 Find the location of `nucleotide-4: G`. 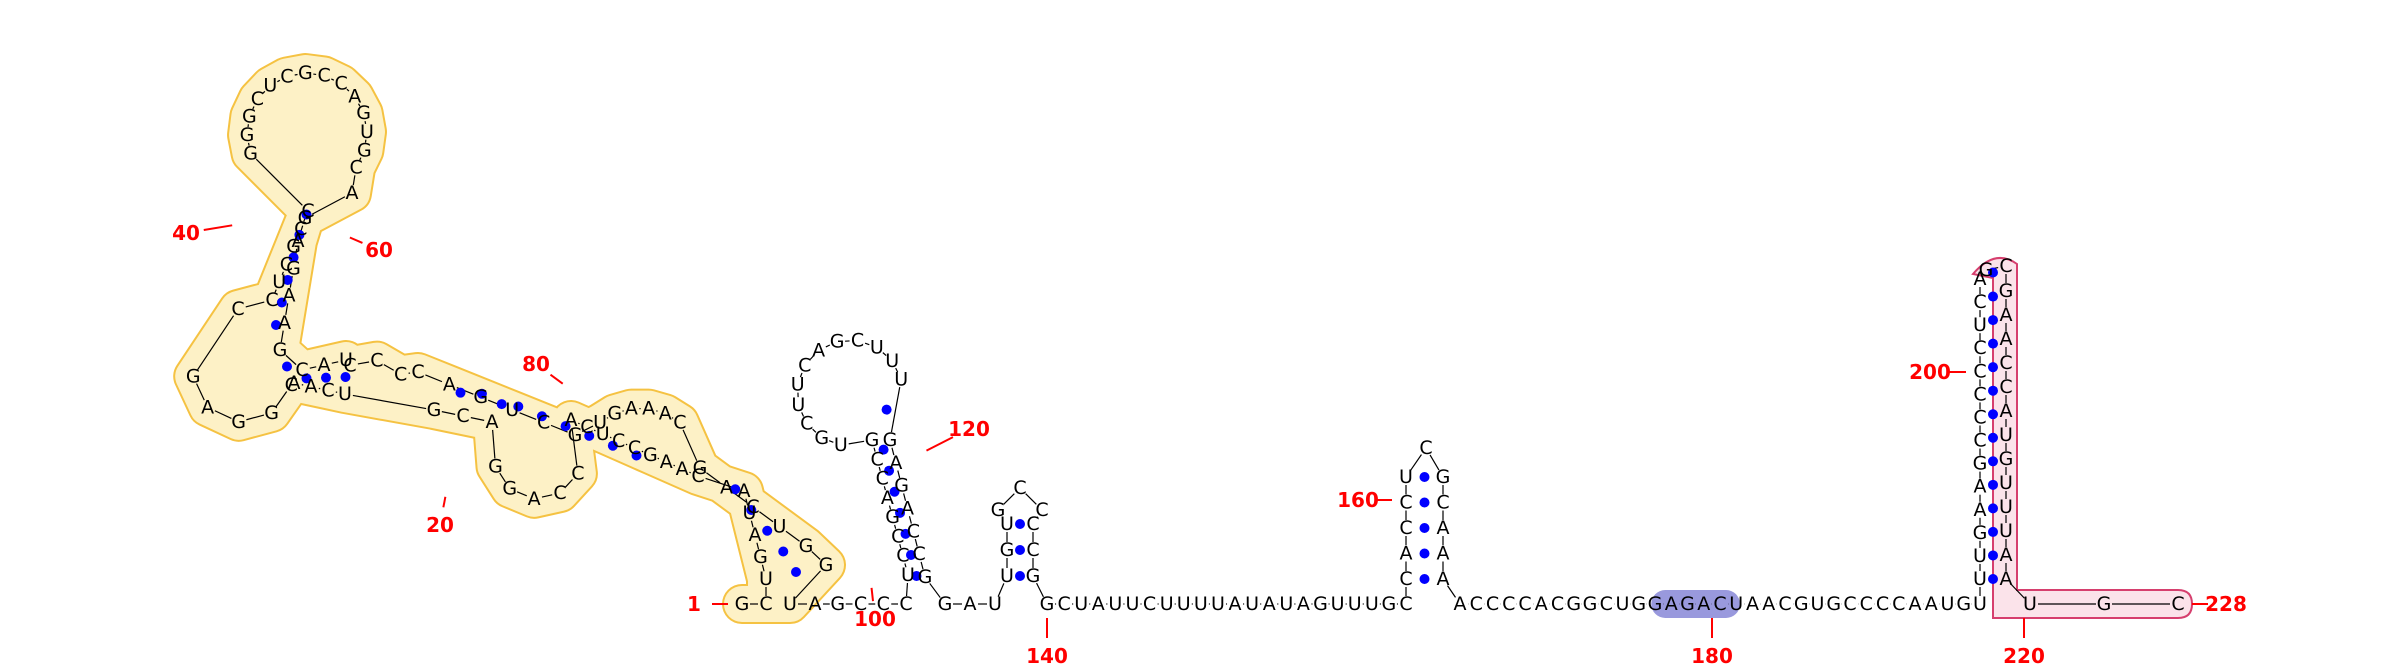

nucleotide-4: G is located at coordinates (760, 557).